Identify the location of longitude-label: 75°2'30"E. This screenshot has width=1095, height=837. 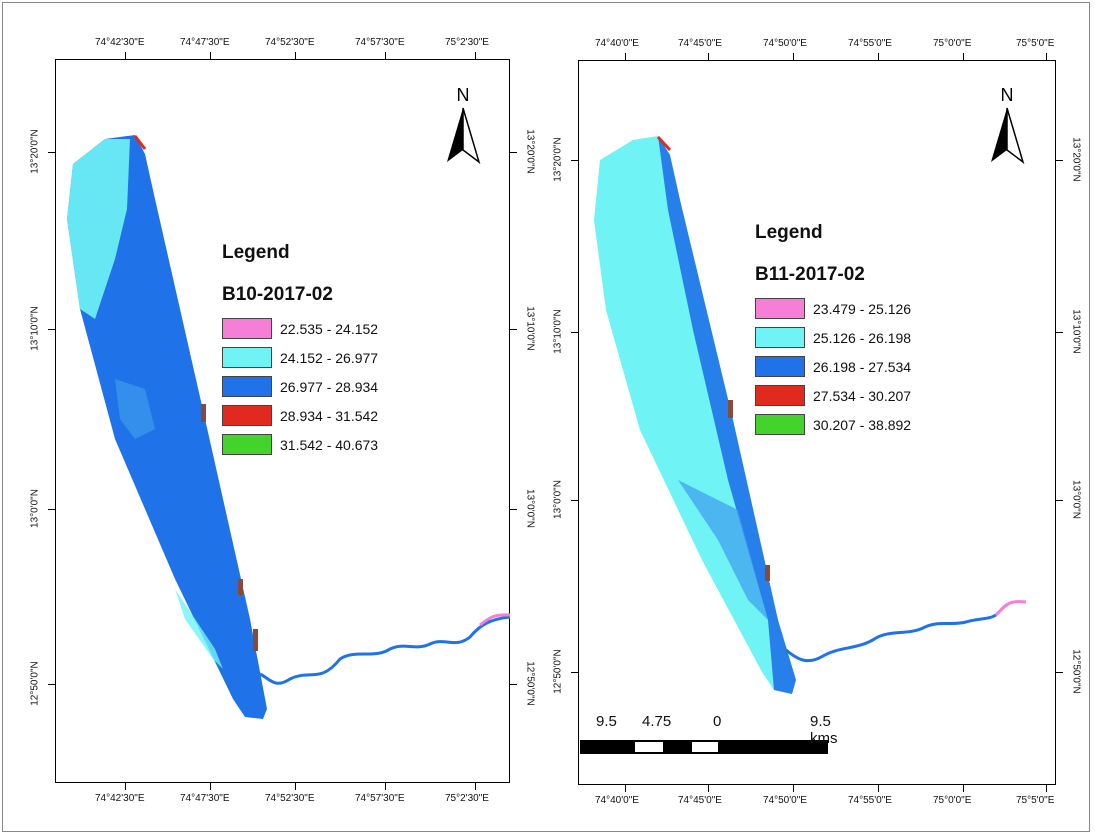
(467, 798).